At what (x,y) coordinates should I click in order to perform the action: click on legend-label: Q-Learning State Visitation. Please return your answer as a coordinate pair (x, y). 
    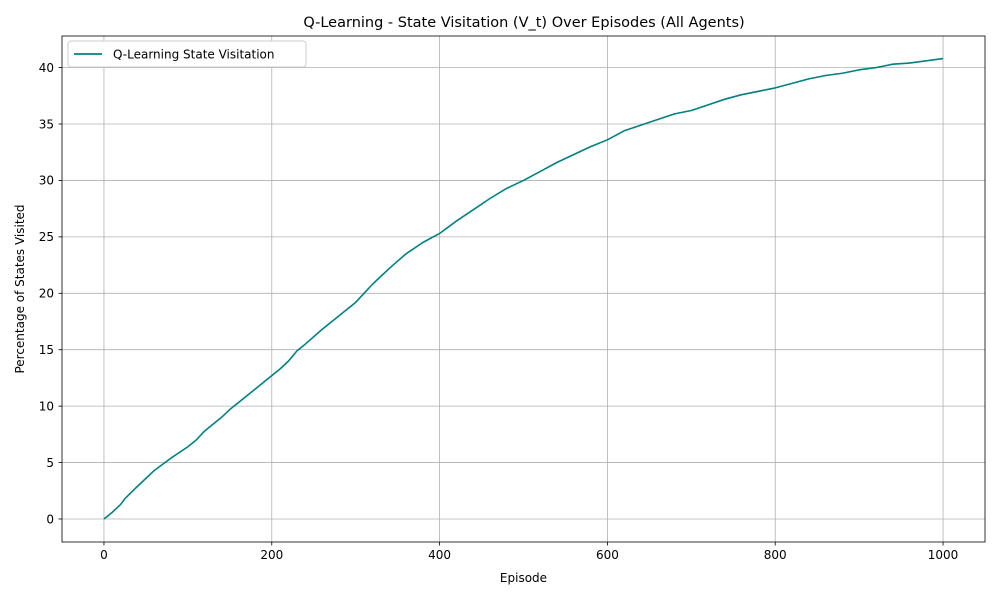
    Looking at the image, I should click on (194, 55).